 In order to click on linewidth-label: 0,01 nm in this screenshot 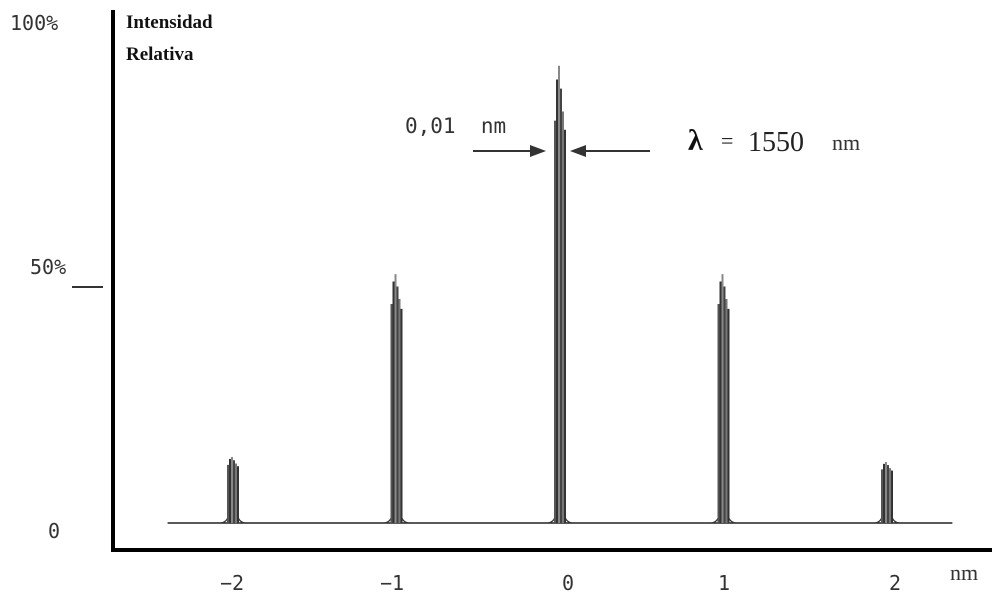, I will do `click(455, 126)`.